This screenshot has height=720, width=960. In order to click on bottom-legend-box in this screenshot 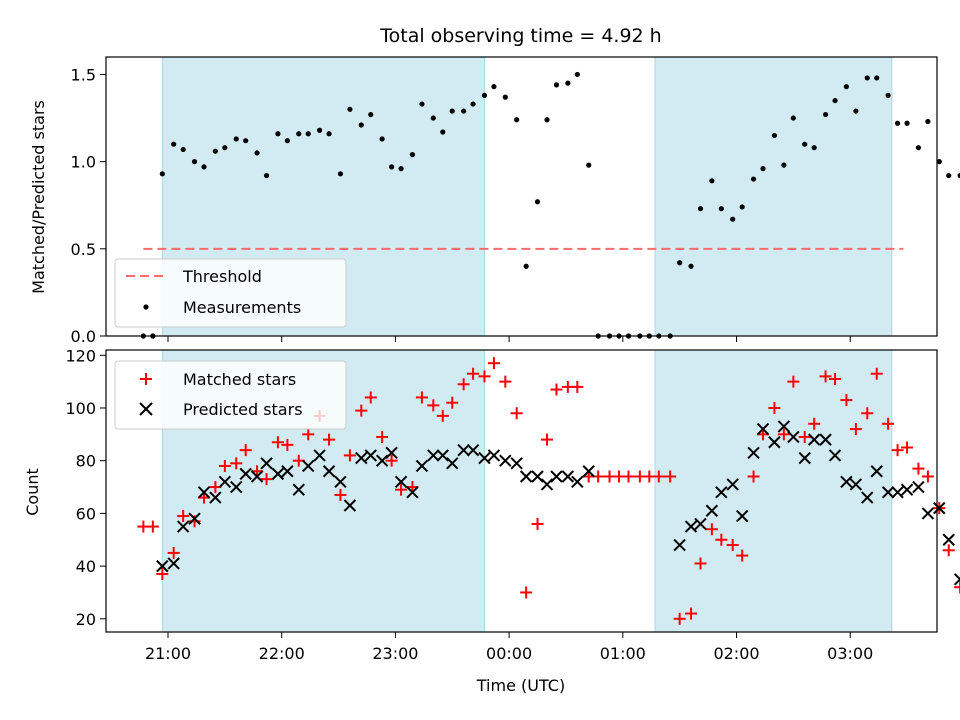, I will do `click(230, 395)`.